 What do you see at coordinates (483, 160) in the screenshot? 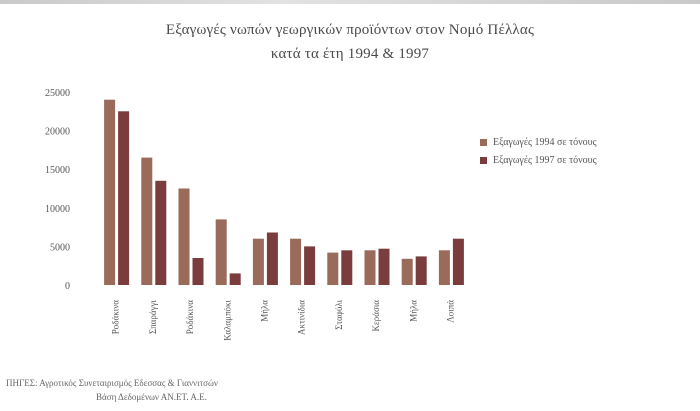
I see `legend-swatch-1997` at bounding box center [483, 160].